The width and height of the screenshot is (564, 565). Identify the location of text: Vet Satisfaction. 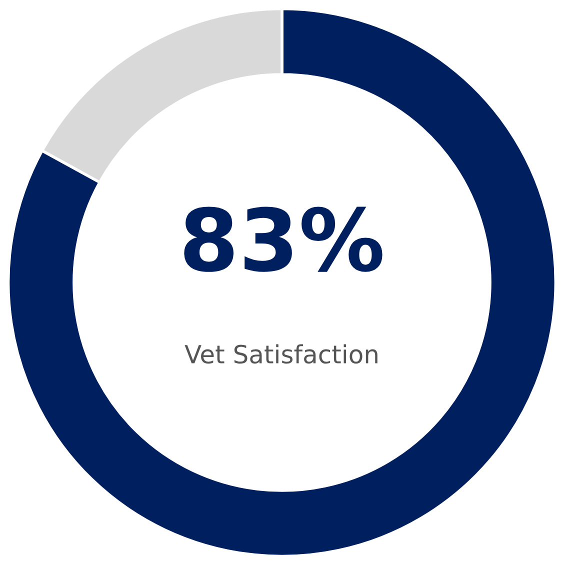
(281, 354).